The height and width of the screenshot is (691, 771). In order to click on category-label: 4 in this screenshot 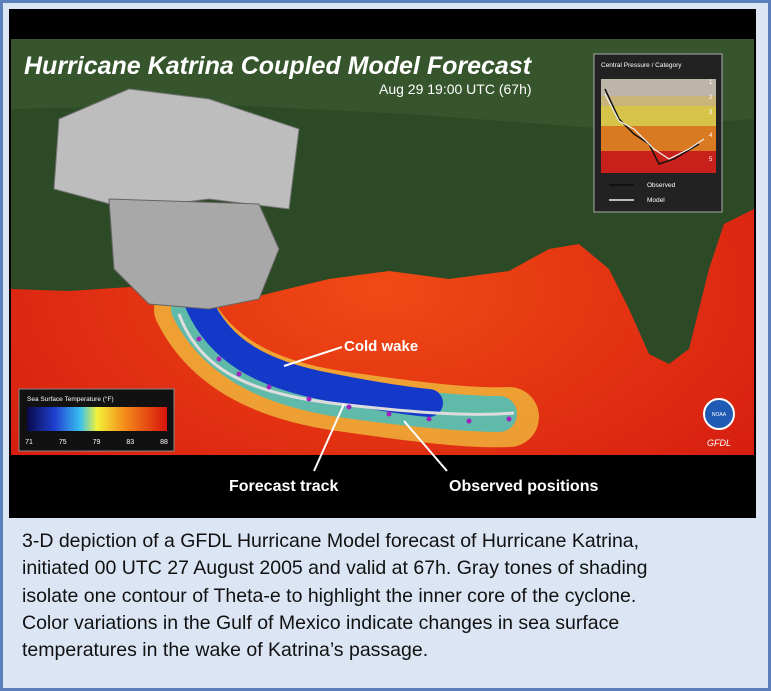, I will do `click(711, 136)`.